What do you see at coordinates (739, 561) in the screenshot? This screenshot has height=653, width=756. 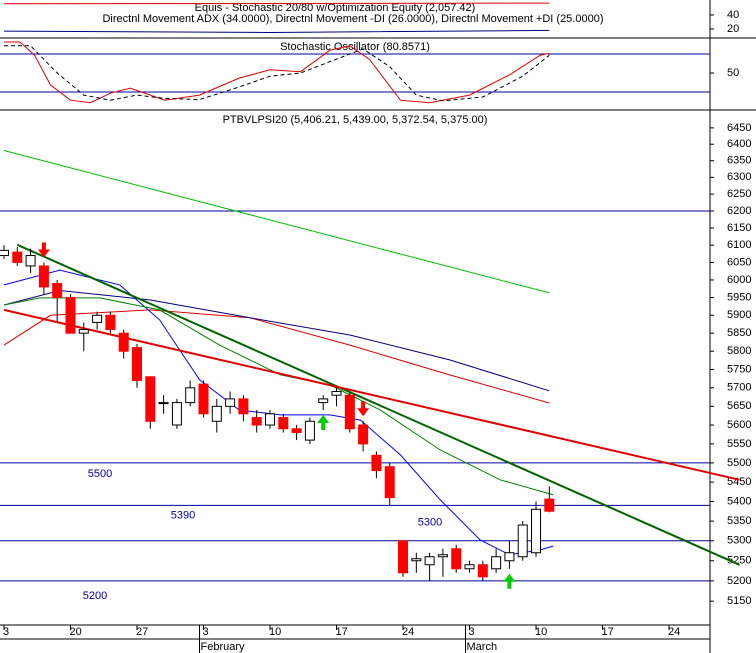 I see `y-tick-label: 5250` at bounding box center [739, 561].